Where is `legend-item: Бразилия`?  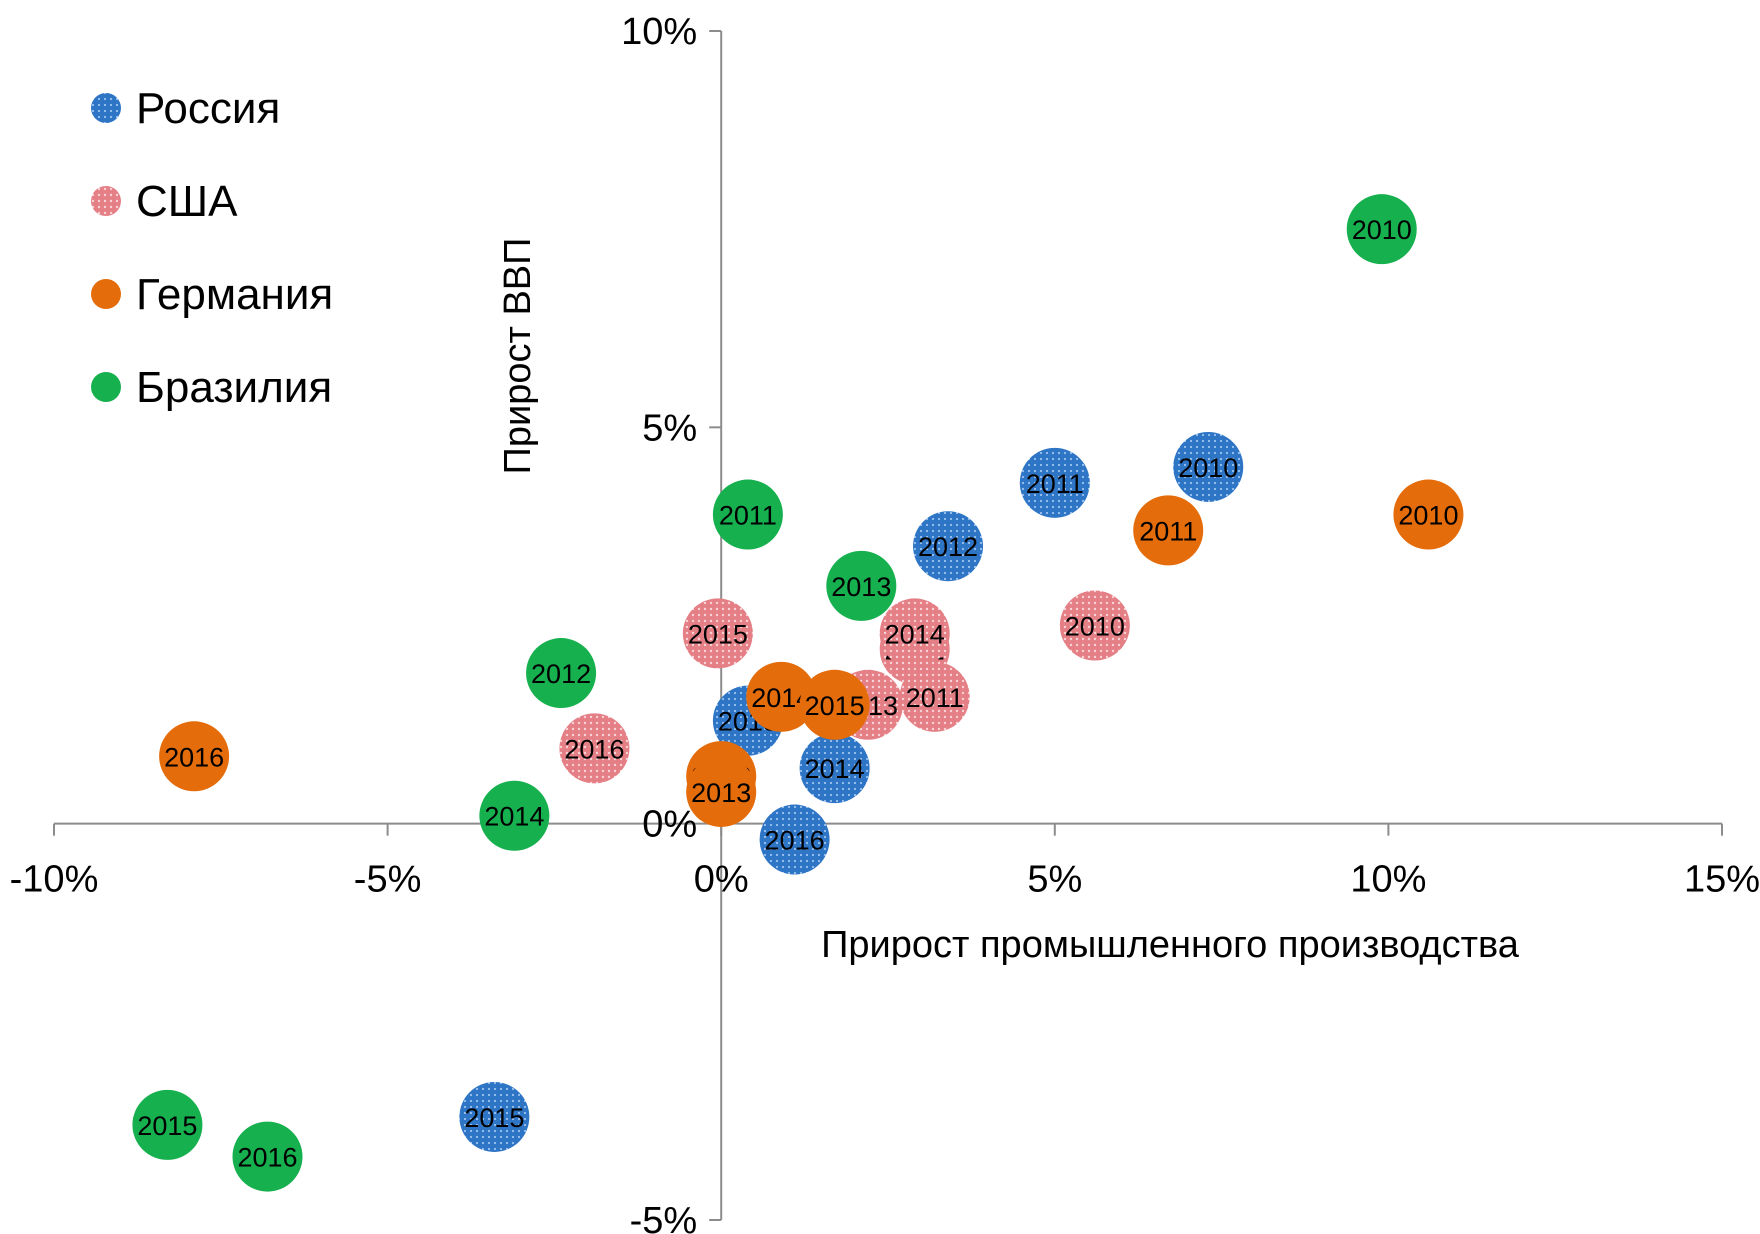
legend-item: Бразилия is located at coordinates (211, 387).